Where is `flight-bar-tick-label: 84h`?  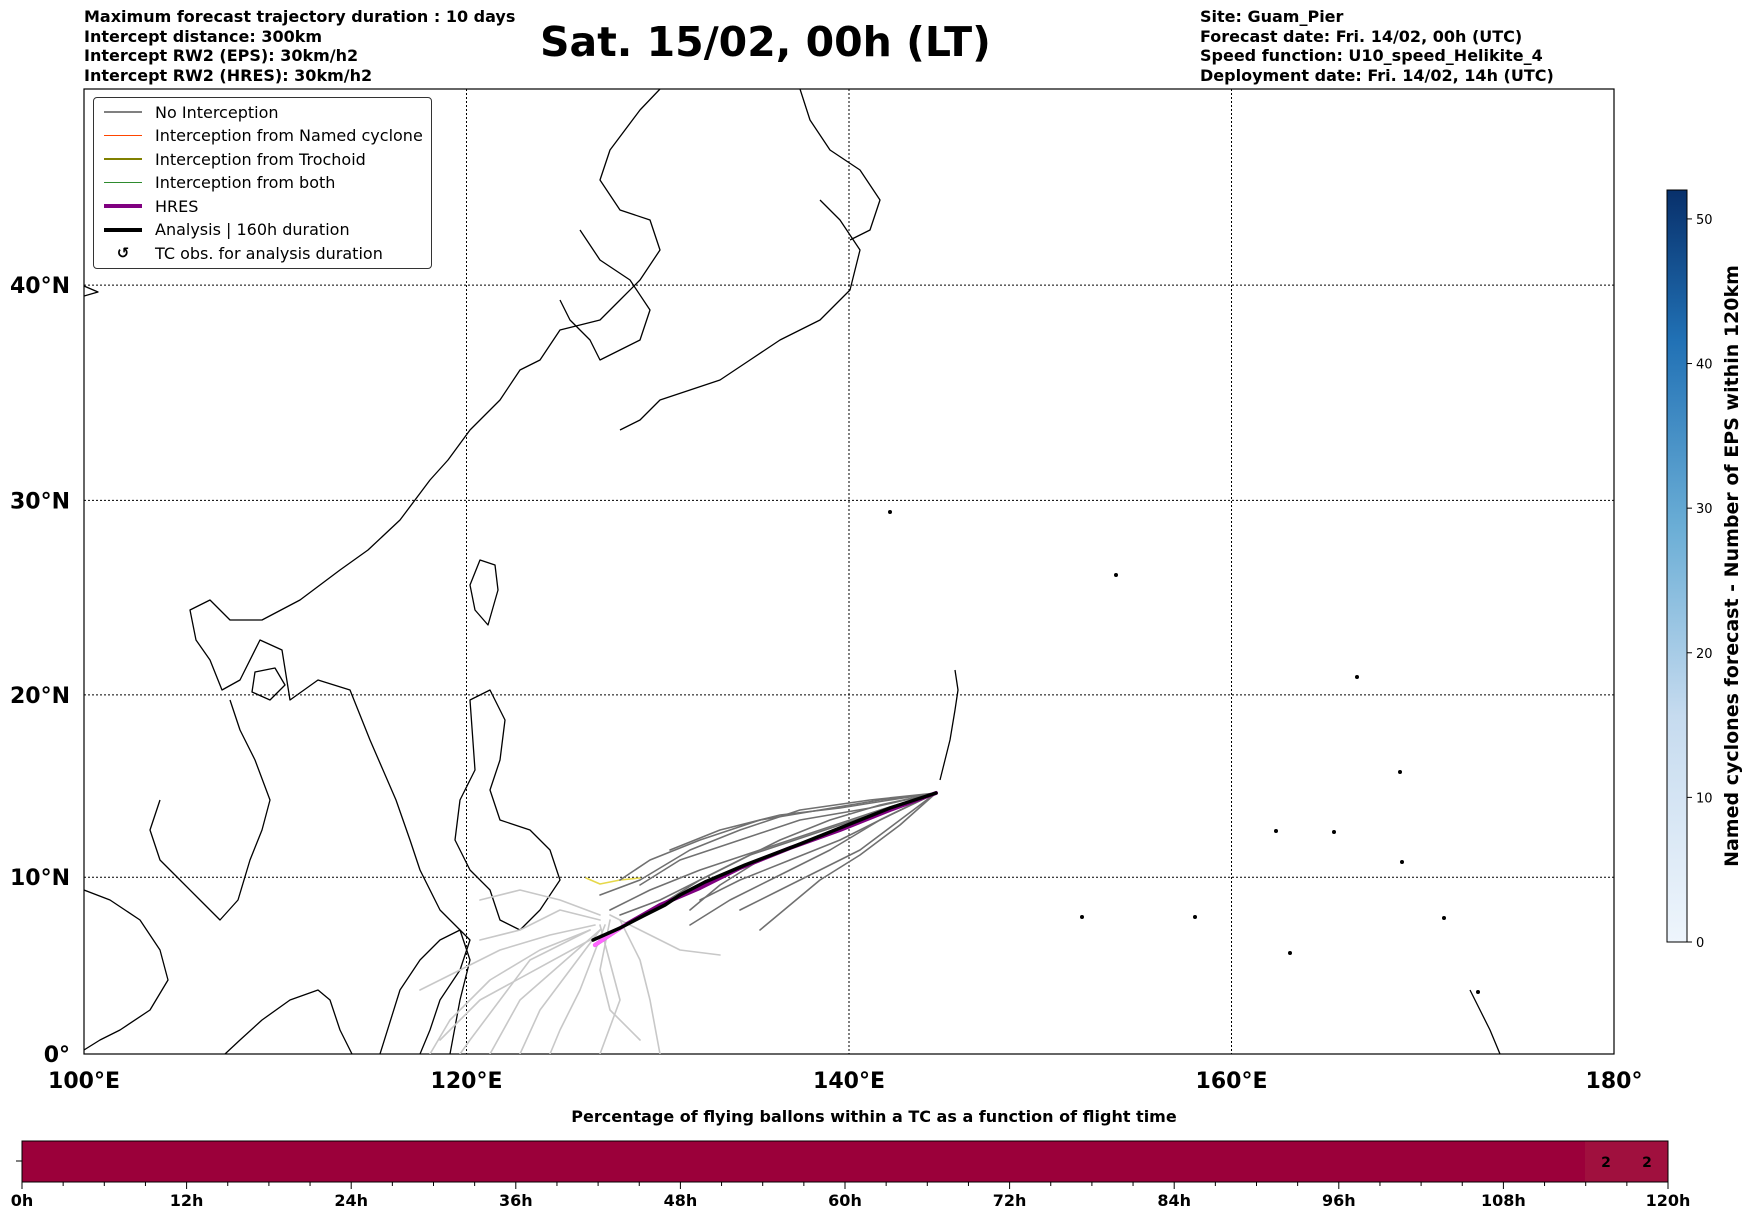 flight-bar-tick-label: 84h is located at coordinates (1174, 1200).